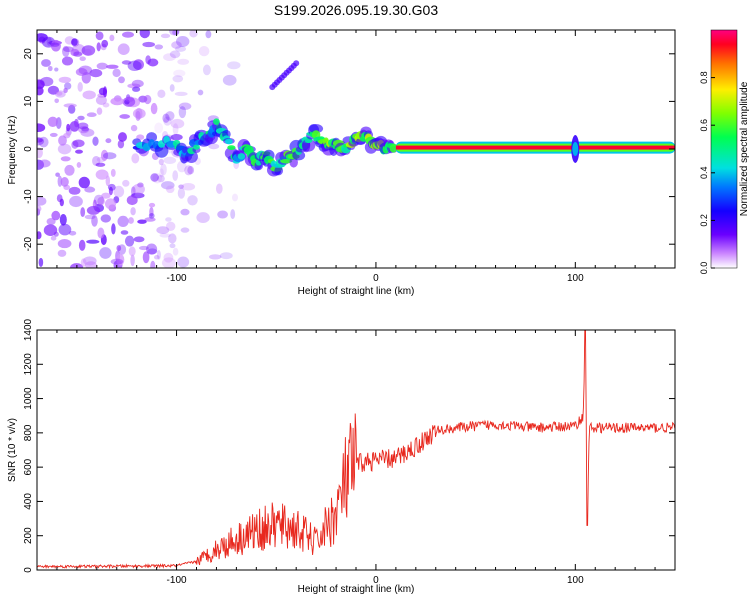 Image resolution: width=750 pixels, height=600 pixels. Describe the element at coordinates (707, 172) in the screenshot. I see `colorbar-ticks: 0.0 0.2 0.4 0.6 0.8` at that location.